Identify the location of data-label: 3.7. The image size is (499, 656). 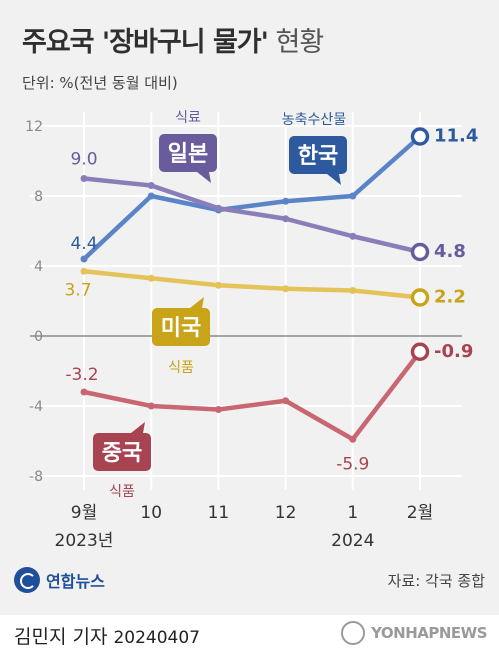
(77, 290).